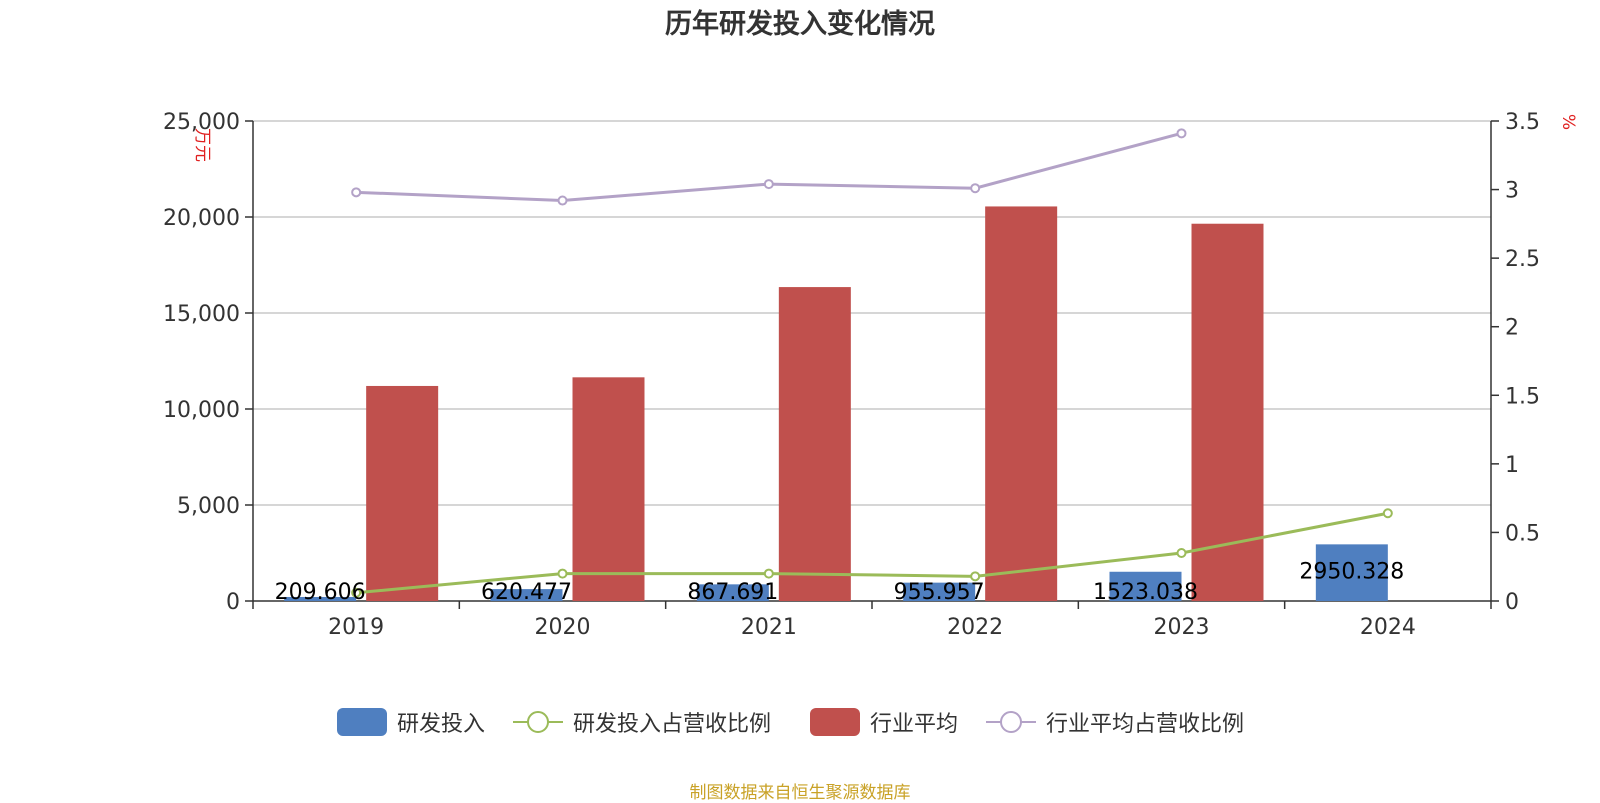  I want to click on data-label-rd-investment-2022: 955.957, so click(939, 592).